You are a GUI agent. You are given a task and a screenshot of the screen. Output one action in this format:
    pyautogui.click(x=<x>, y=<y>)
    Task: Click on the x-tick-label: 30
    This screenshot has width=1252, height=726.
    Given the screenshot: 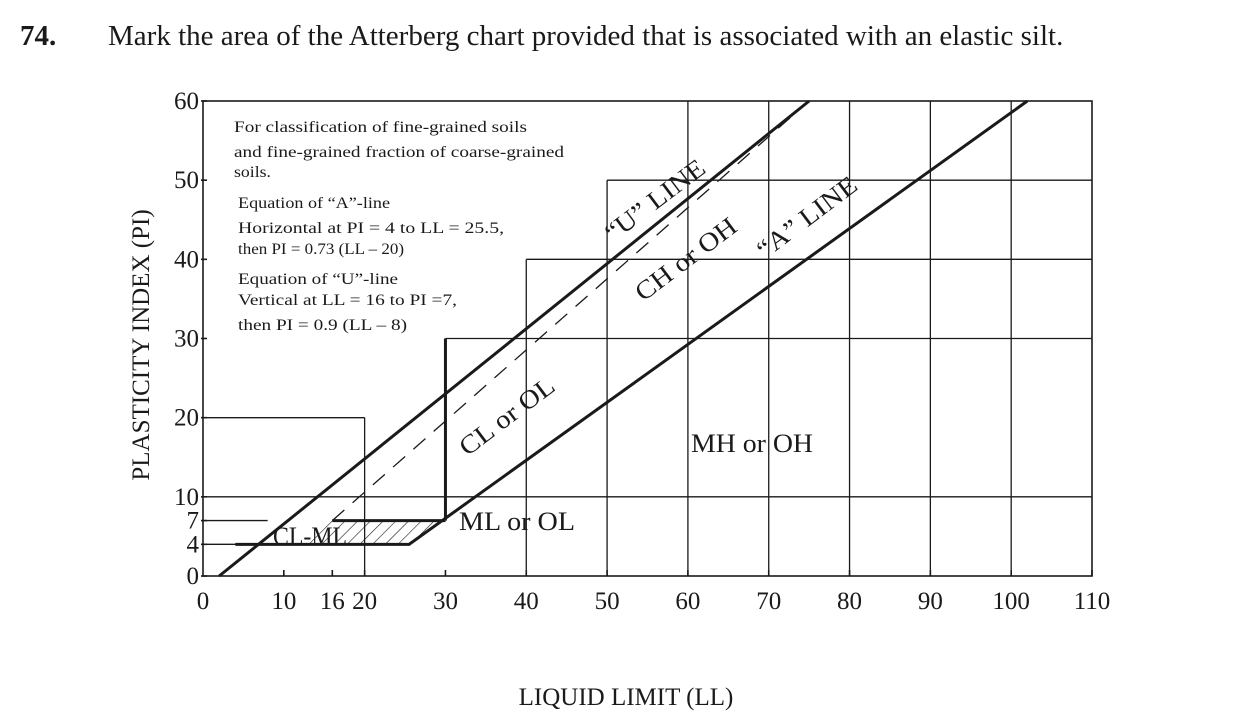 What is the action you would take?
    pyautogui.click(x=445, y=601)
    